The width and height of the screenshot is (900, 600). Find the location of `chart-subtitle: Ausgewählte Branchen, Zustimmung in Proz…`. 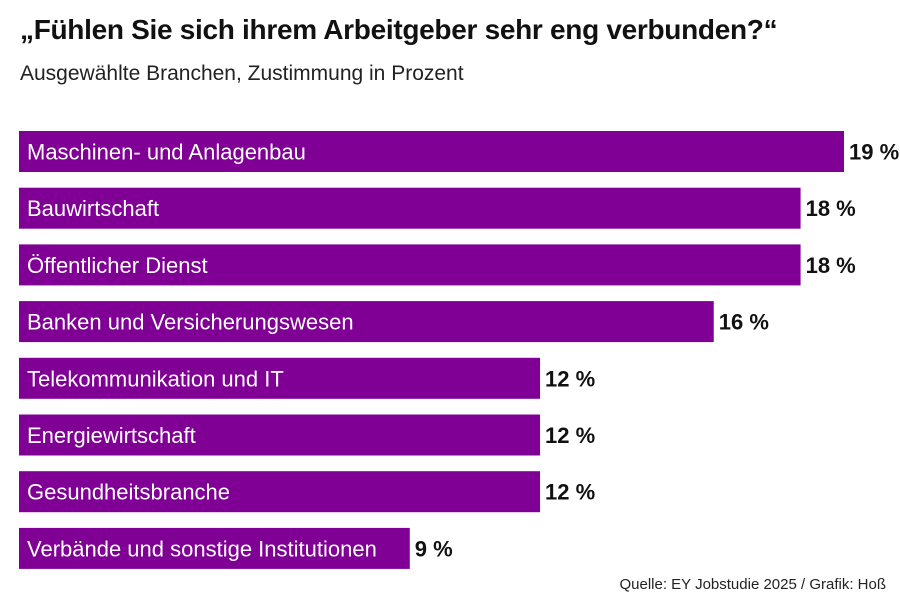

chart-subtitle: Ausgewählte Branchen, Zustimmung in Proz… is located at coordinates (242, 73).